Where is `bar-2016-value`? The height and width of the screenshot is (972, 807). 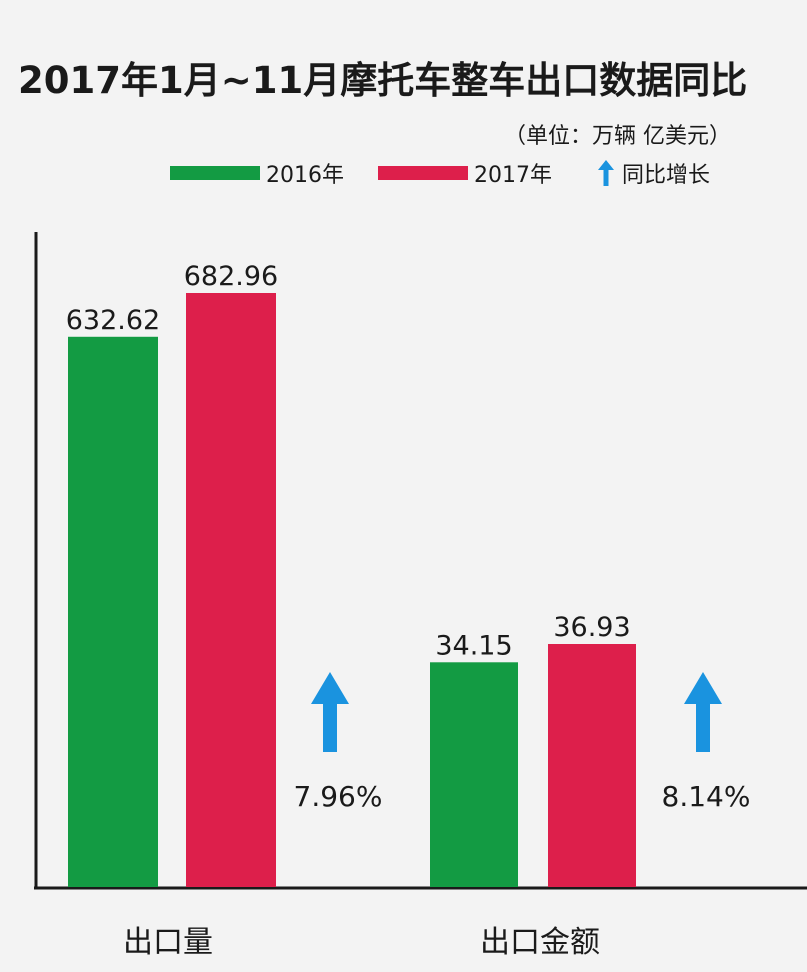 bar-2016-value is located at coordinates (474, 774).